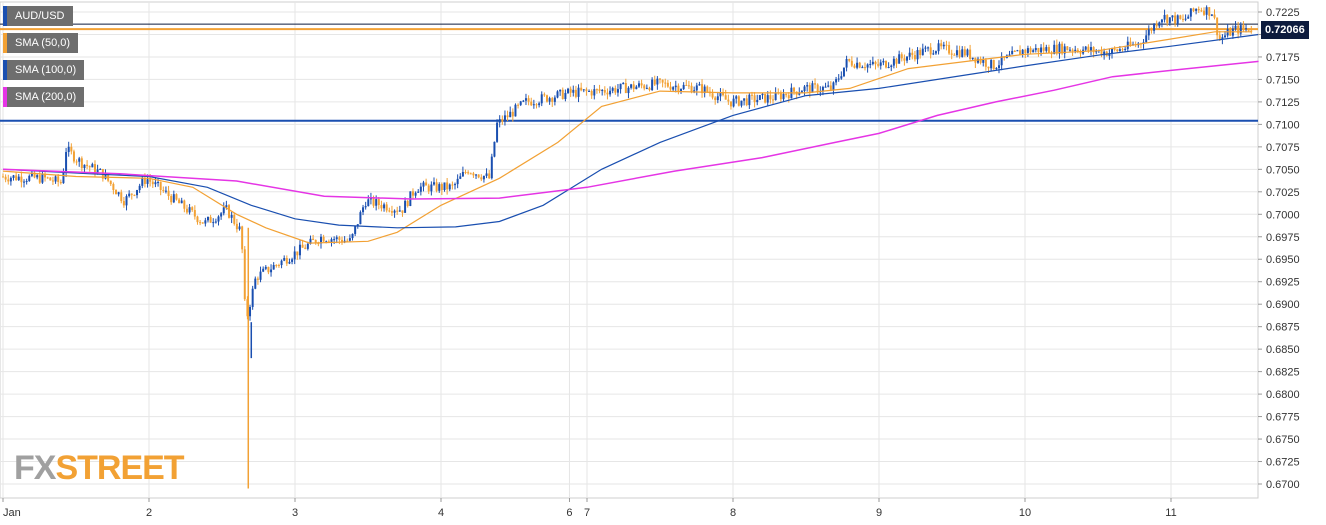 The width and height of the screenshot is (1326, 525). What do you see at coordinates (1283, 350) in the screenshot?
I see `y-tick-label: 0.6850` at bounding box center [1283, 350].